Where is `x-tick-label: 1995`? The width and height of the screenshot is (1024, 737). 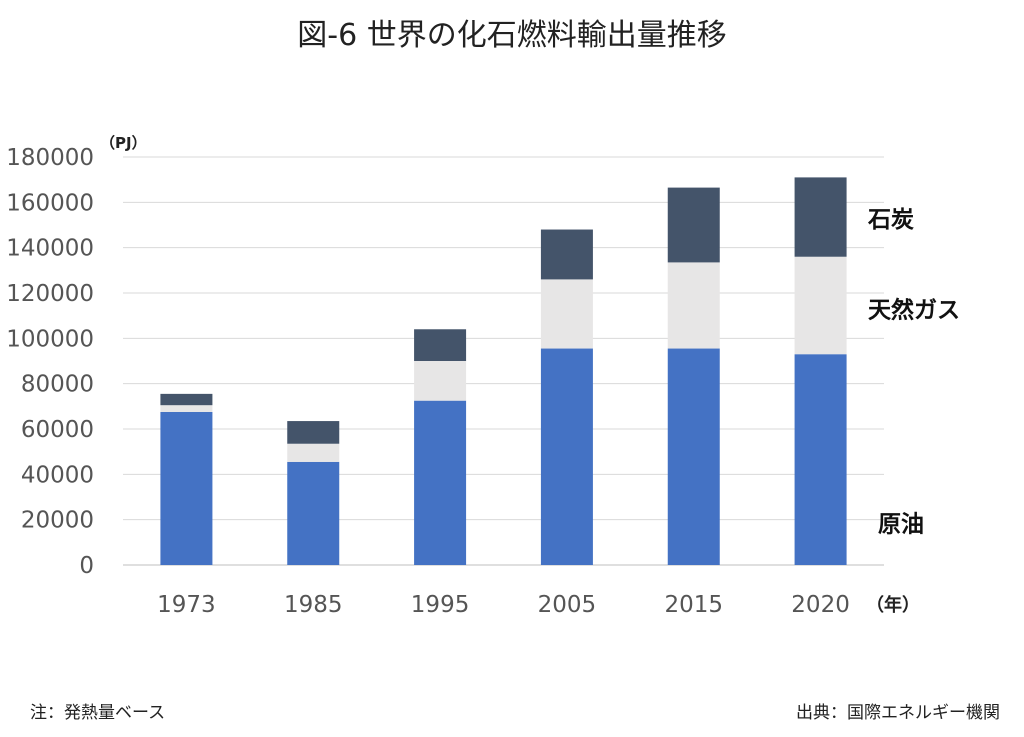 x-tick-label: 1995 is located at coordinates (440, 605).